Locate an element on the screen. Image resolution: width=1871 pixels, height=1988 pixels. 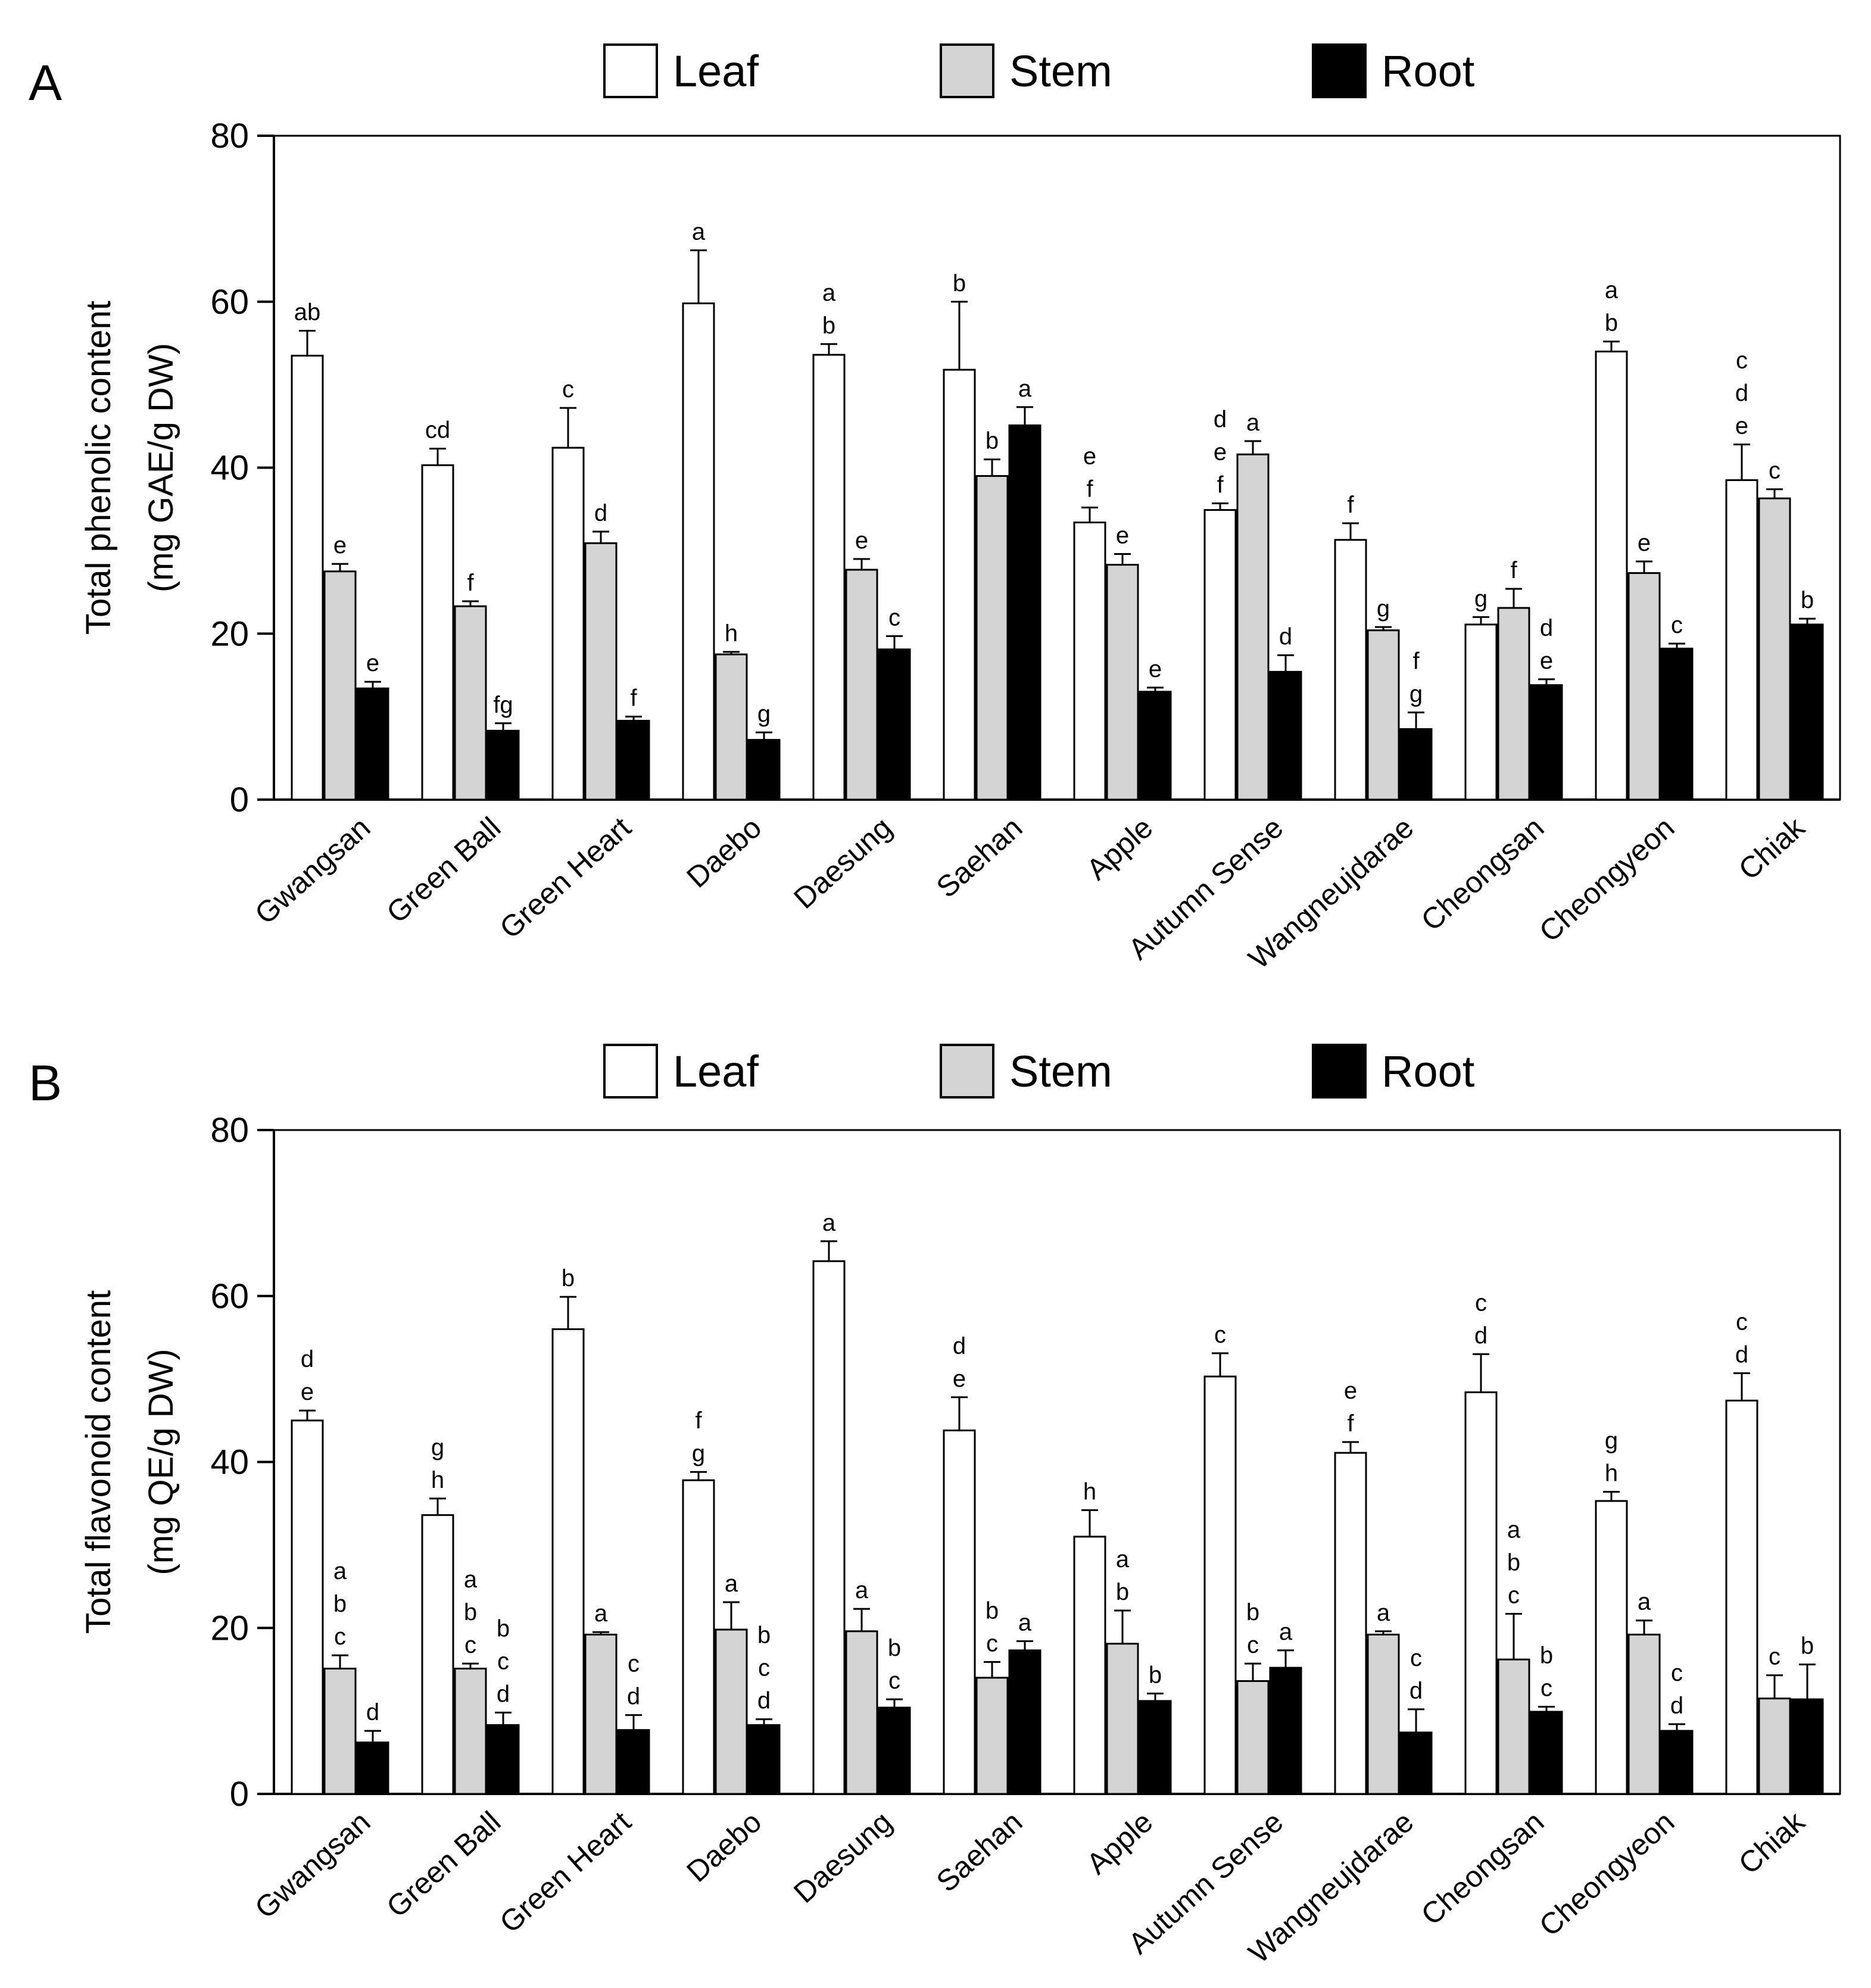
panel-b-legend-leaf: Leaf is located at coordinates (681, 1071).